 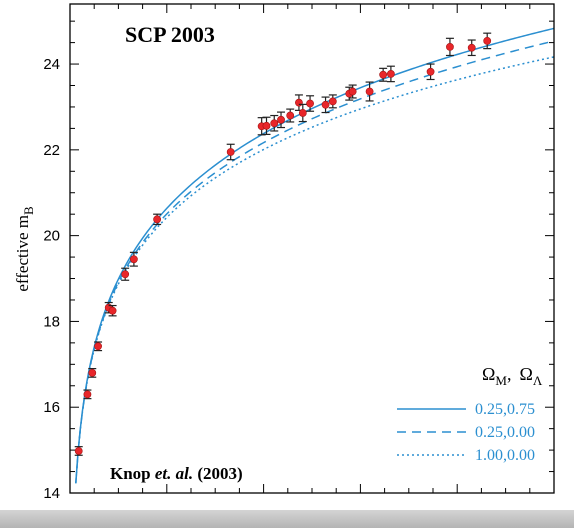 I want to click on y-axis-label-subscript: B, so click(x=28, y=210).